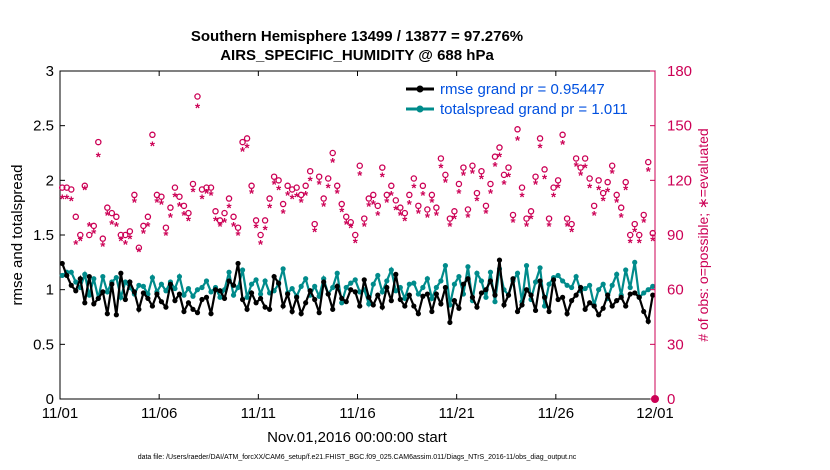 This screenshot has width=830, height=470. I want to click on y-axis-label-right: # of obs: o=possible; ∗=evaluated, so click(703, 234).